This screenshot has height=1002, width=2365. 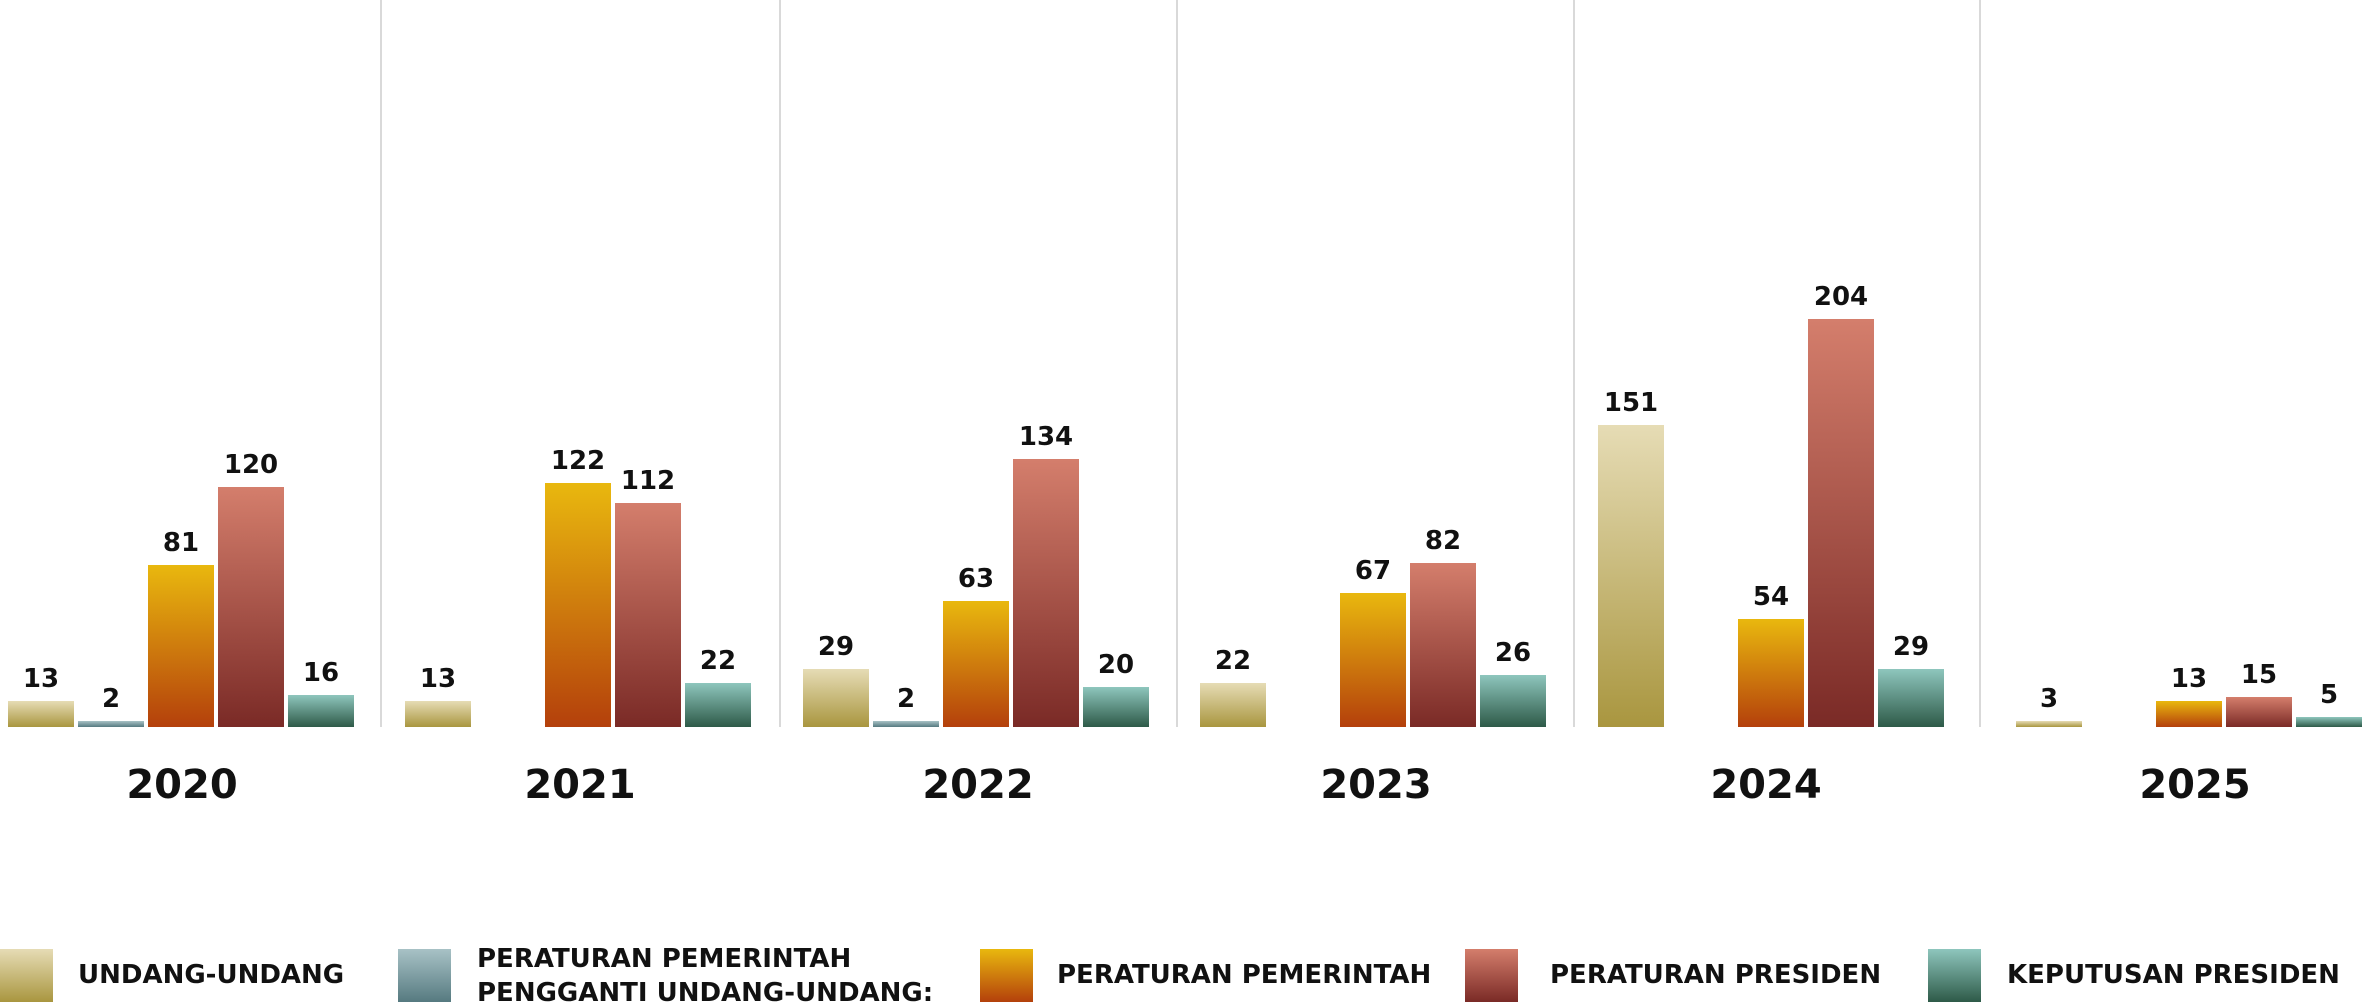 I want to click on value-label-2024-0: 151, so click(x=1631, y=403).